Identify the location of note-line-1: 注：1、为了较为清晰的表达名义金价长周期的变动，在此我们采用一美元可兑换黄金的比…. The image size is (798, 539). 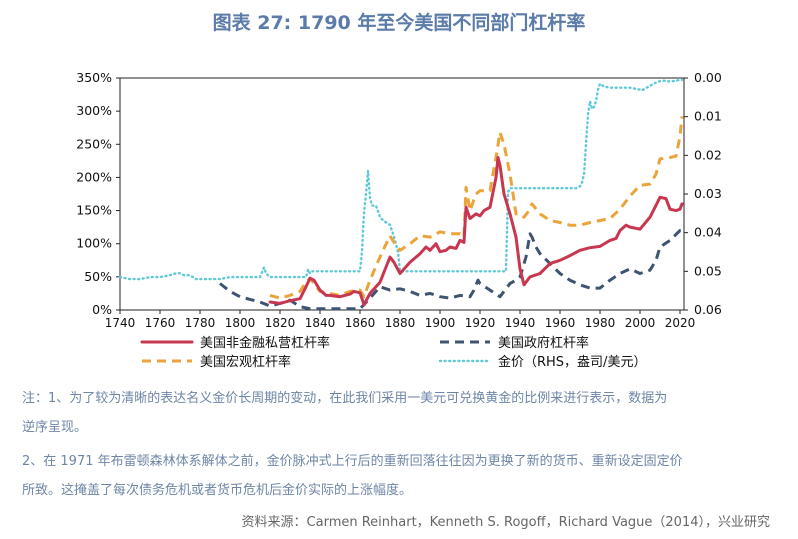
(345, 398).